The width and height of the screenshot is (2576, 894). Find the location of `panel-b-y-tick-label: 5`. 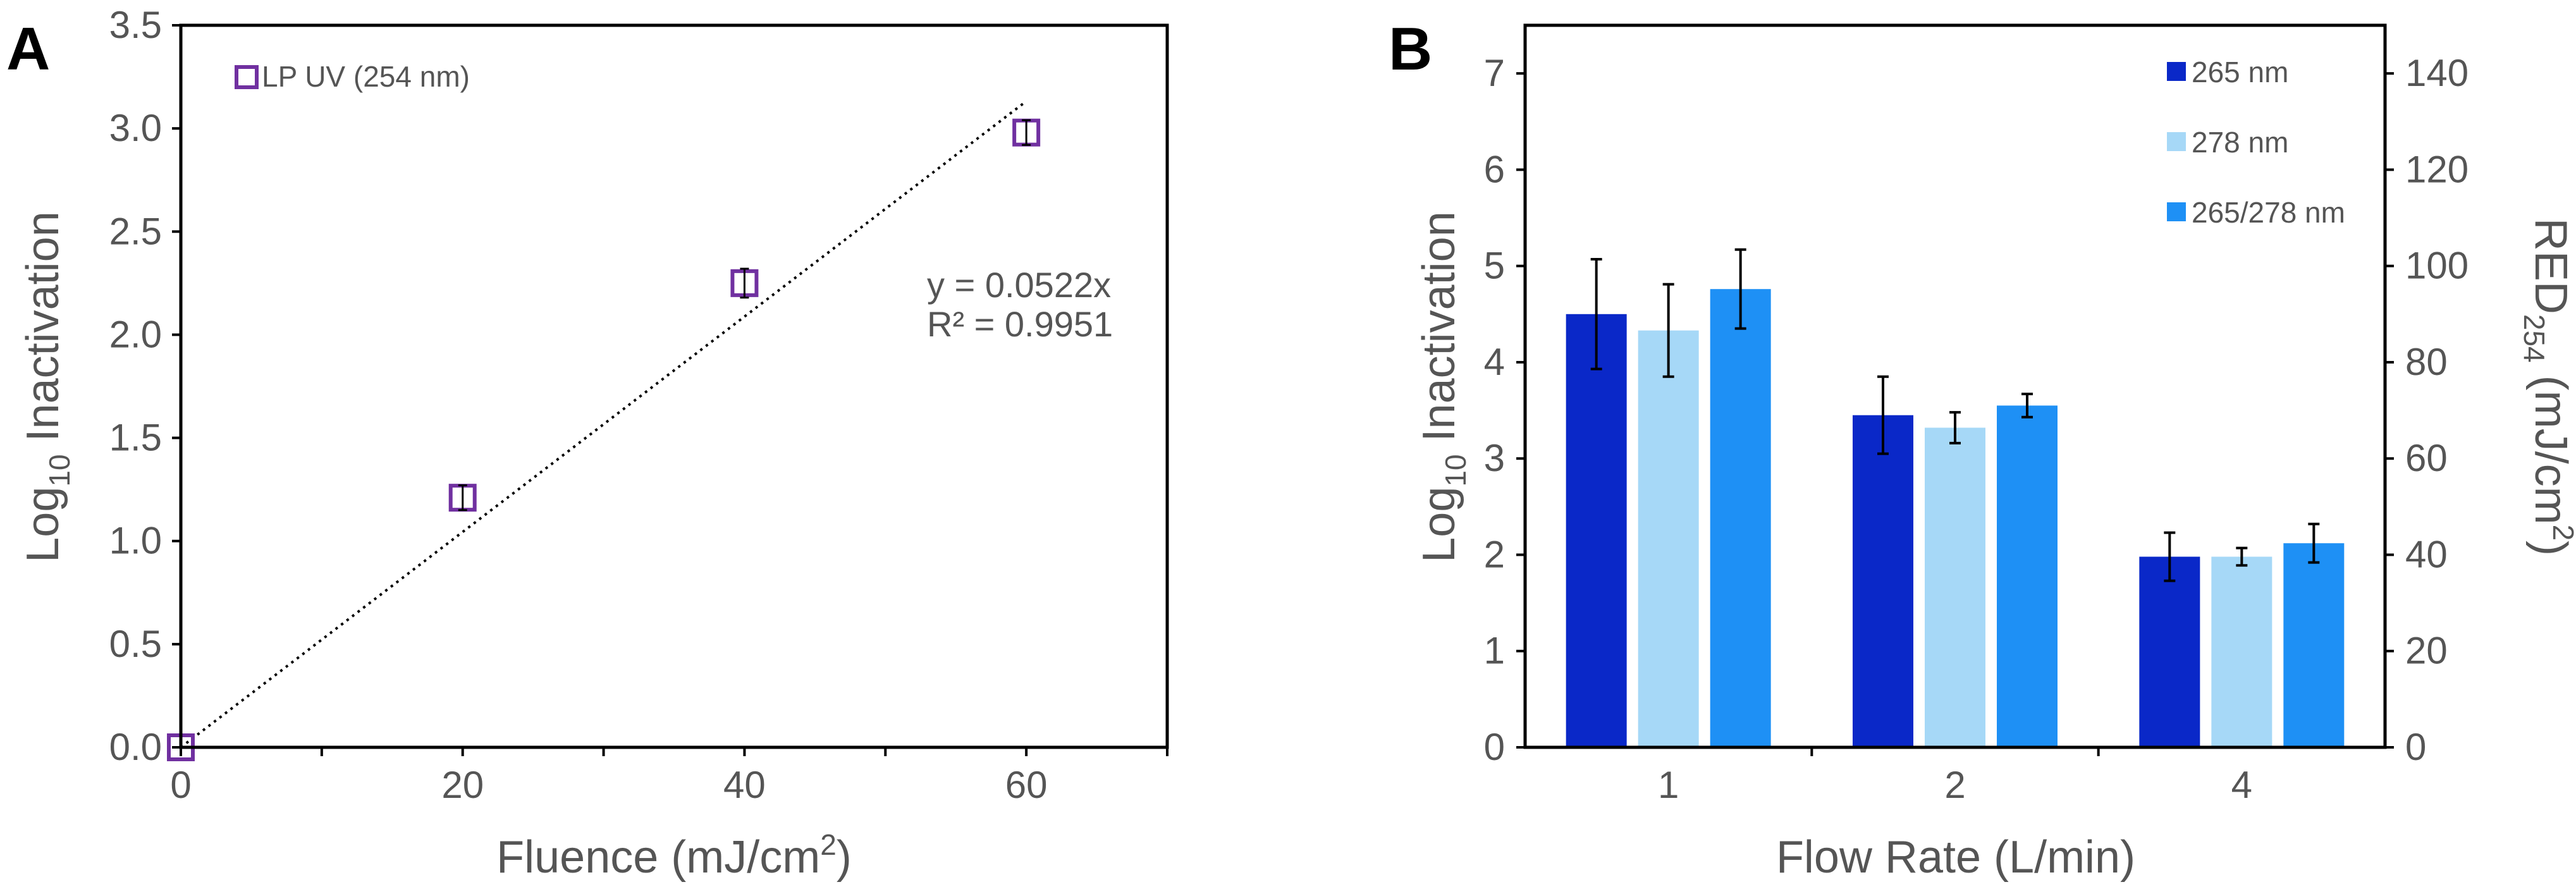

panel-b-y-tick-label: 5 is located at coordinates (1494, 266).